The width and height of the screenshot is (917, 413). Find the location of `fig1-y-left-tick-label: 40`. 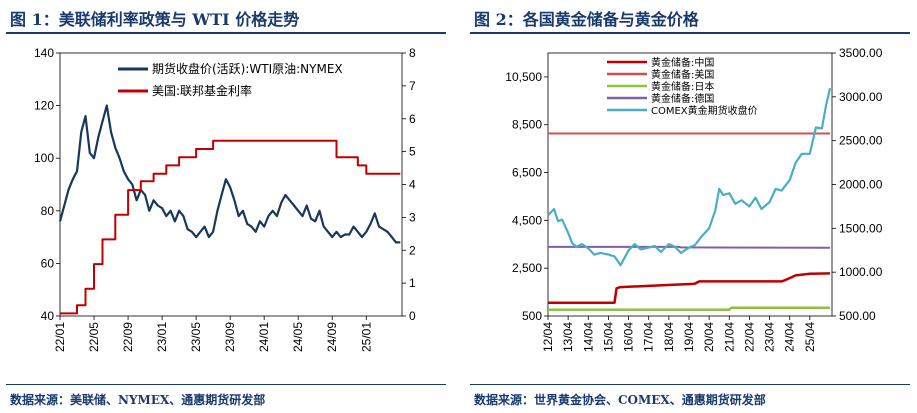

fig1-y-left-tick-label: 40 is located at coordinates (48, 316).